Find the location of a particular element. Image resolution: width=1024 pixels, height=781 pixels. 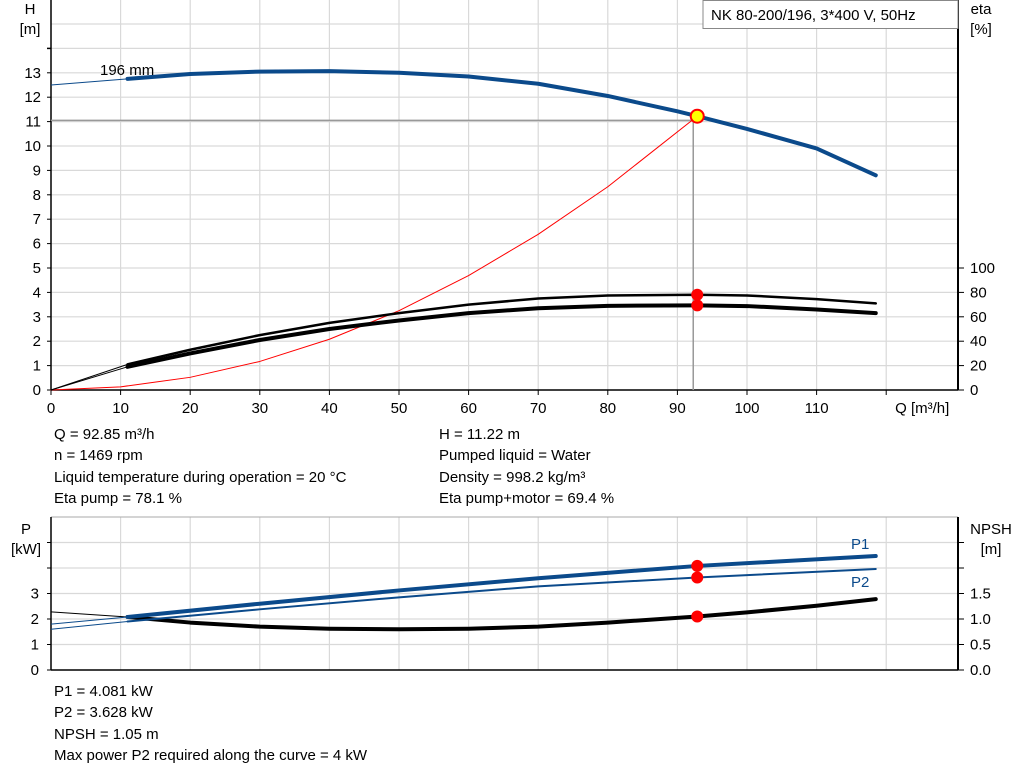

q-tick-label: 20 is located at coordinates (190, 408).